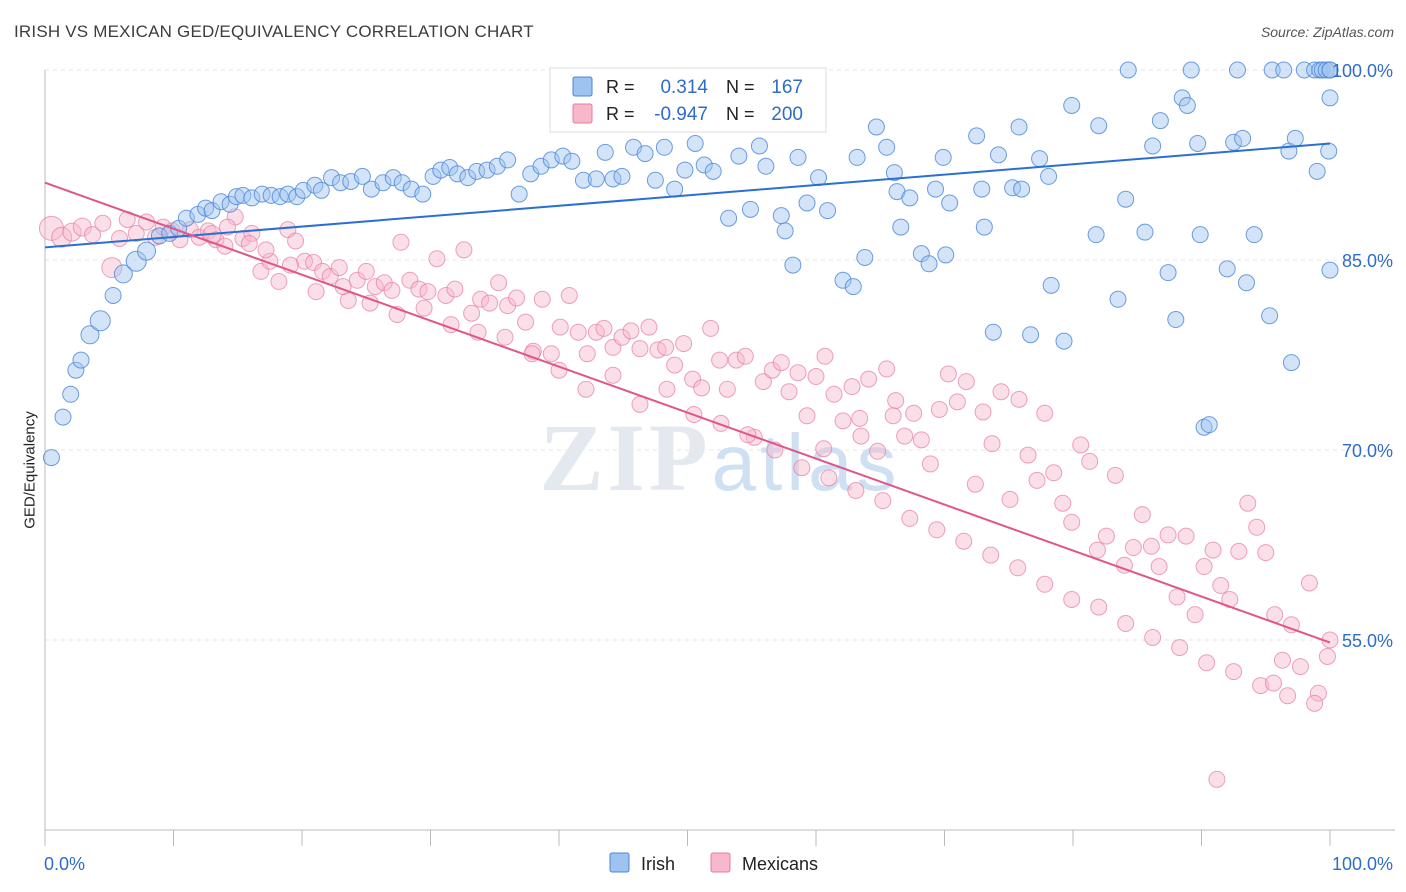 Image resolution: width=1406 pixels, height=892 pixels. Describe the element at coordinates (713, 863) in the screenshot. I see `bottom-legend: Irish Mexicans` at that location.